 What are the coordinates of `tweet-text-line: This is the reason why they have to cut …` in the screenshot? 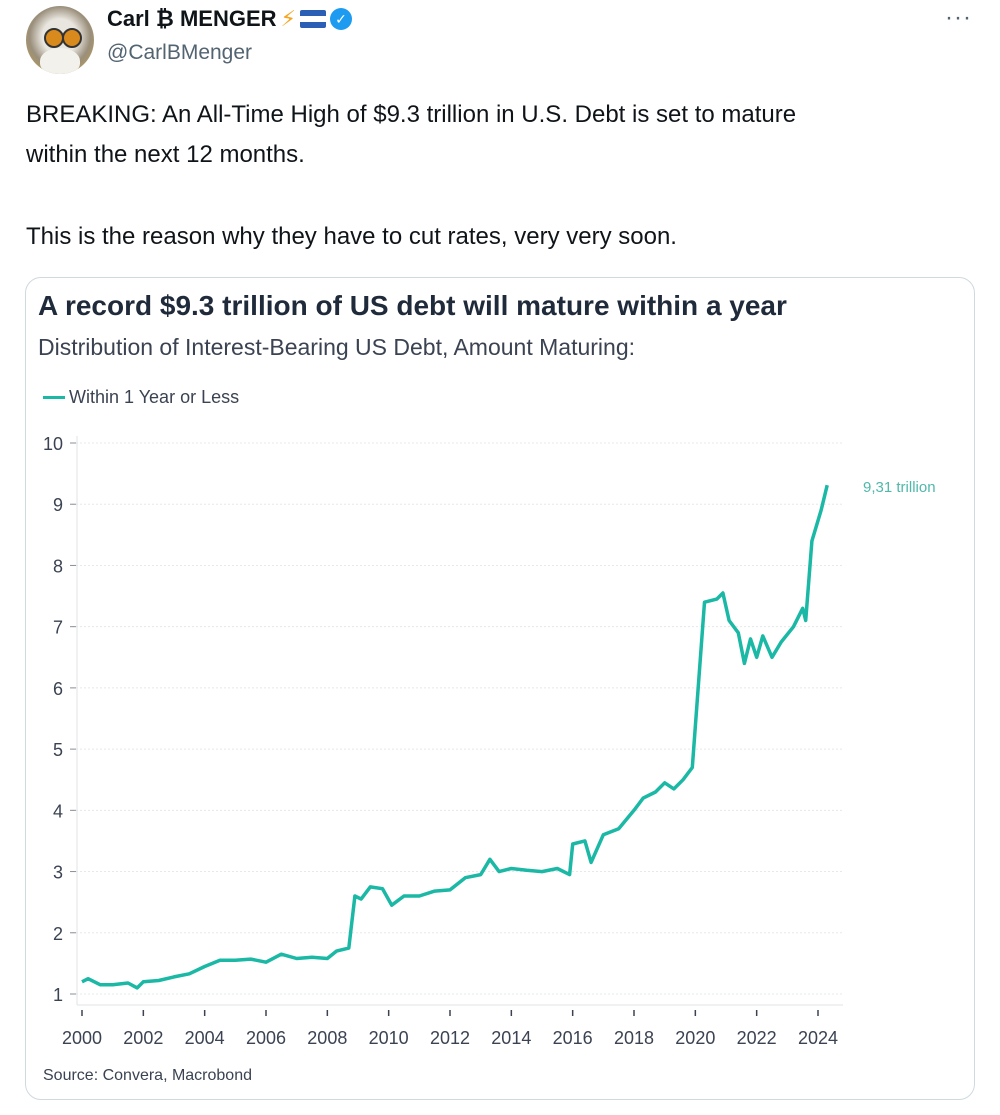 It's located at (351, 236).